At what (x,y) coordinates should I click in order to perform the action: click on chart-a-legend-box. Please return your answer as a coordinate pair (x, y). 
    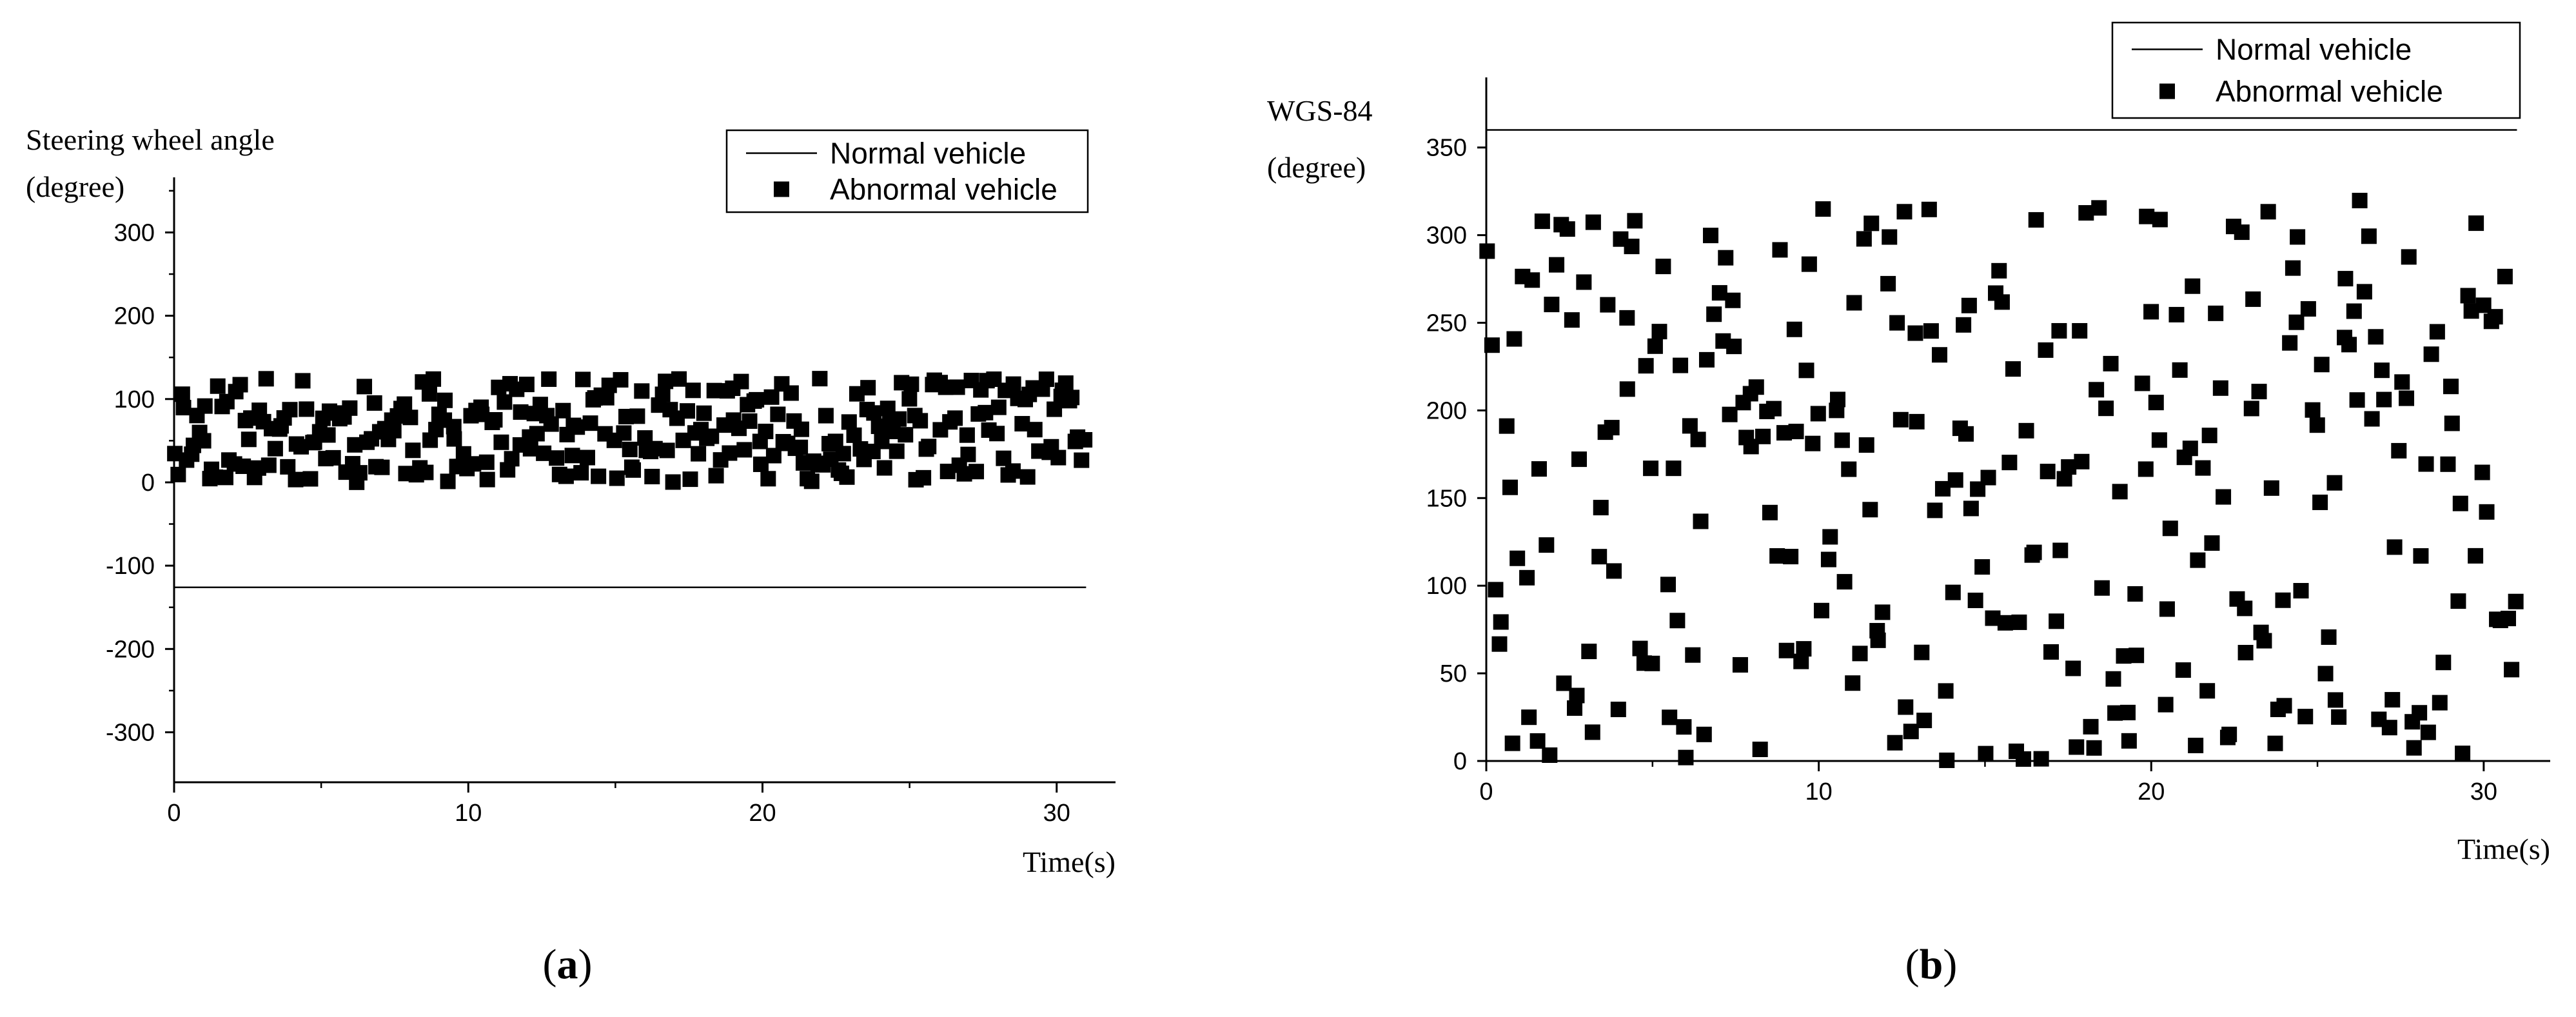
    Looking at the image, I should click on (907, 171).